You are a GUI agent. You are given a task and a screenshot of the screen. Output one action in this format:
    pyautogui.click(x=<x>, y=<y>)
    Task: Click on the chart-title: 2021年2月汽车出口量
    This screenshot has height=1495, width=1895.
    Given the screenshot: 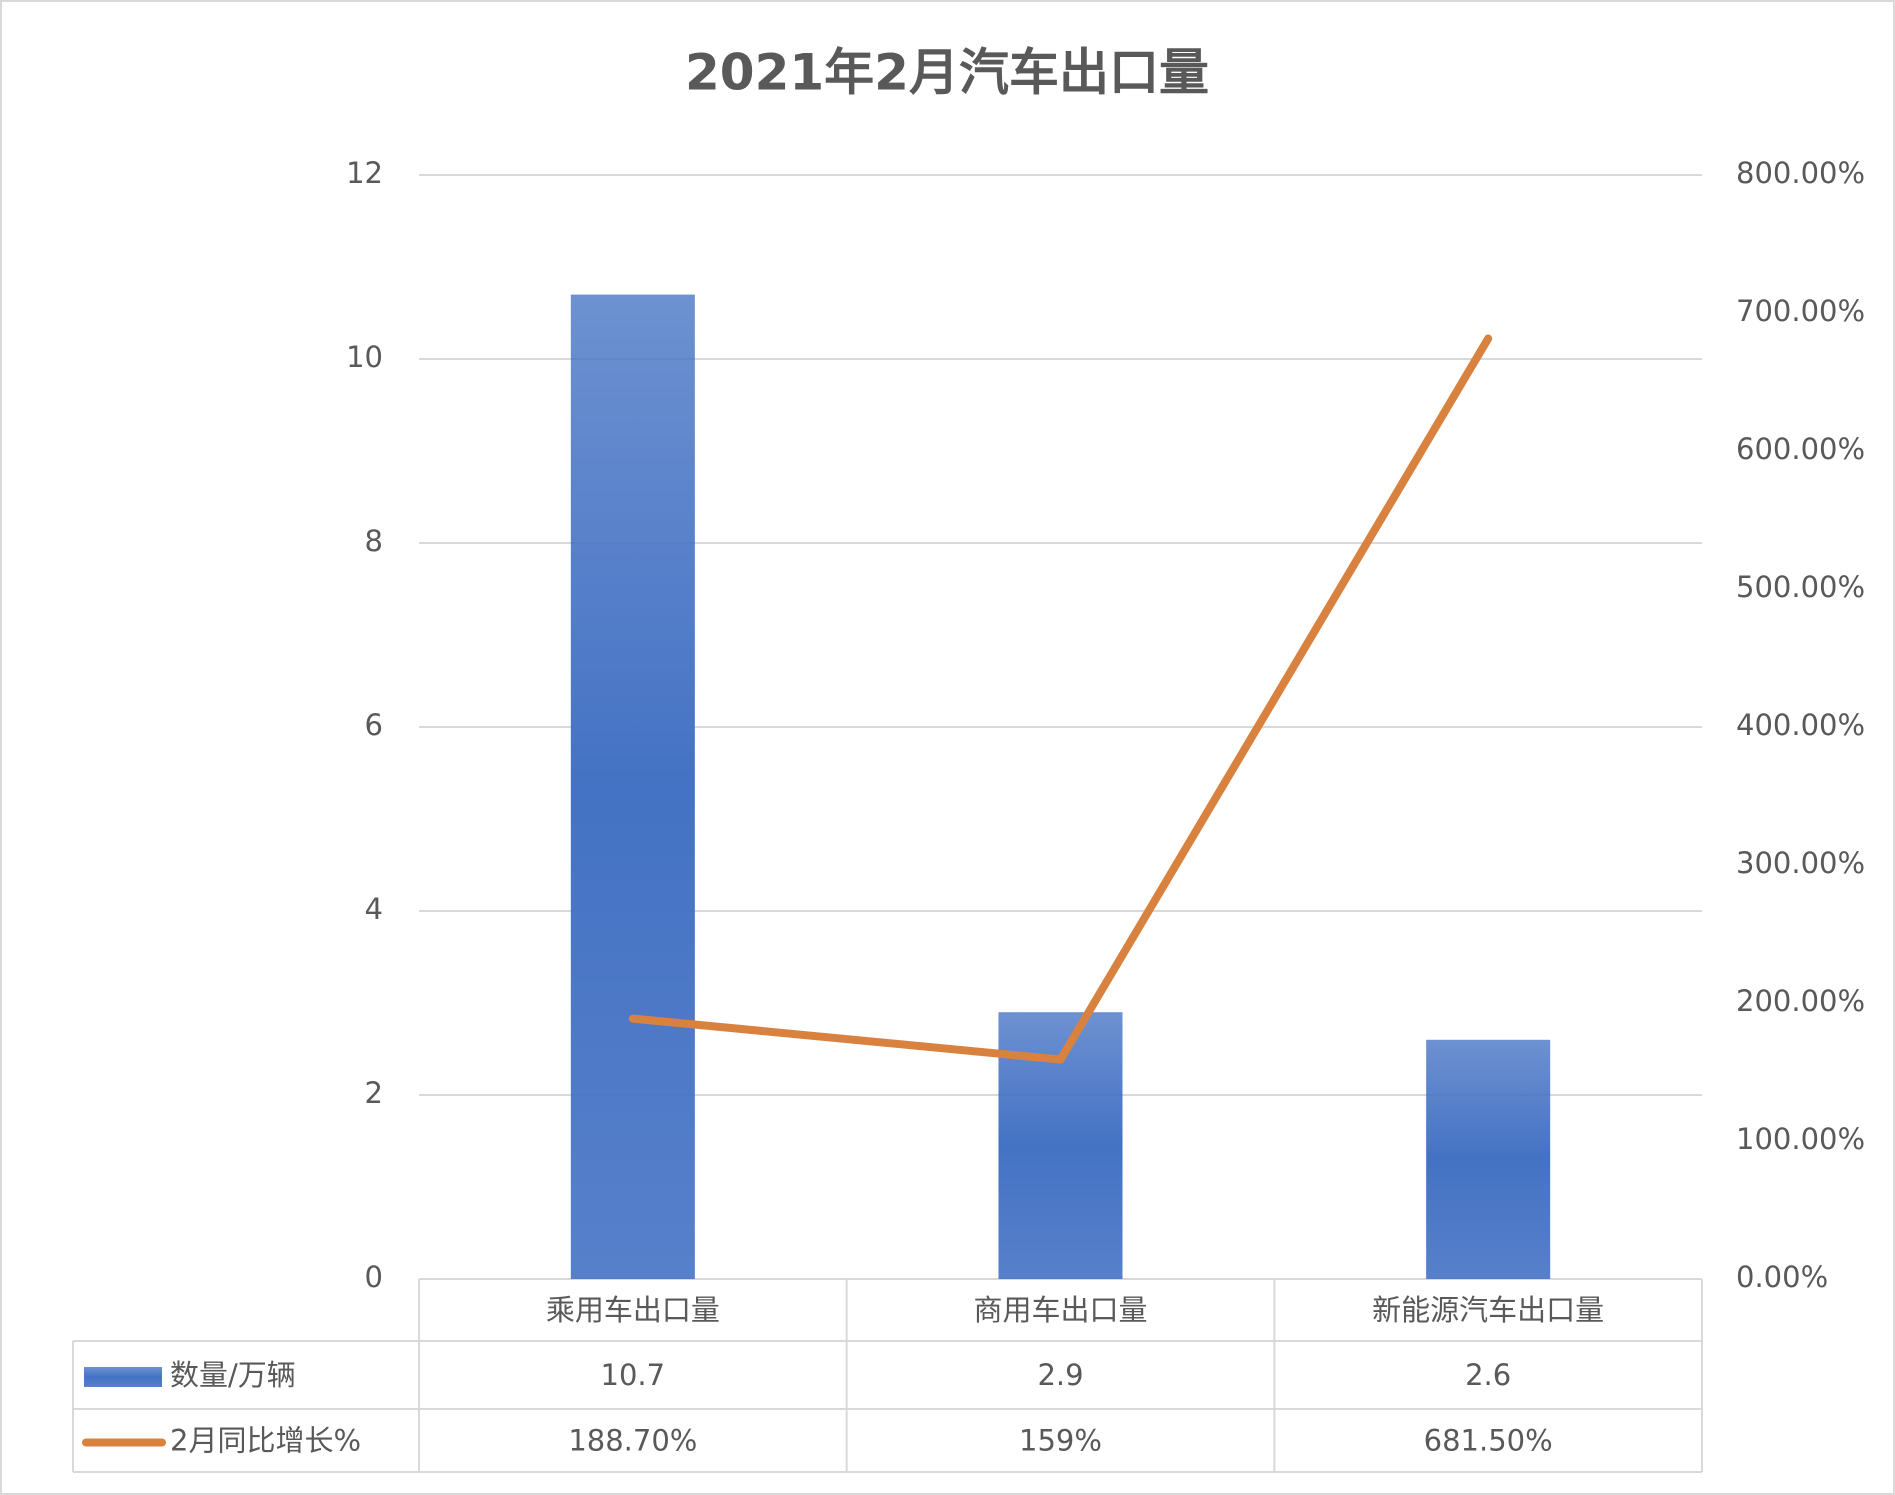 What is the action you would take?
    pyautogui.click(x=947, y=73)
    